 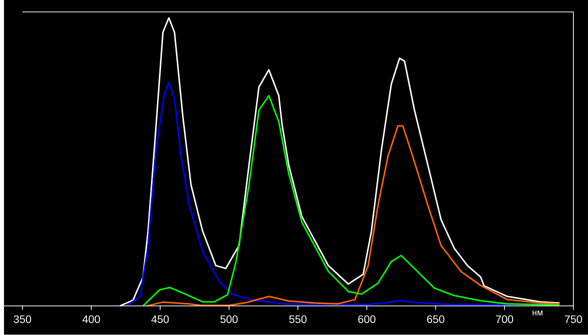 What do you see at coordinates (573, 320) in the screenshot?
I see `x-tick-label: 750` at bounding box center [573, 320].